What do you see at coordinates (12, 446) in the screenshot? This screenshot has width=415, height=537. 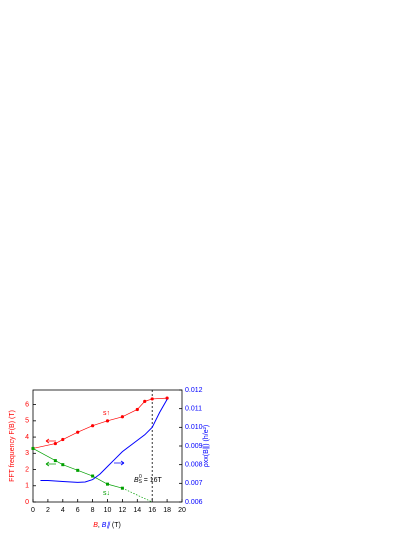 I see `y-axis-label: FFT frequency F(B) (T)` at bounding box center [12, 446].